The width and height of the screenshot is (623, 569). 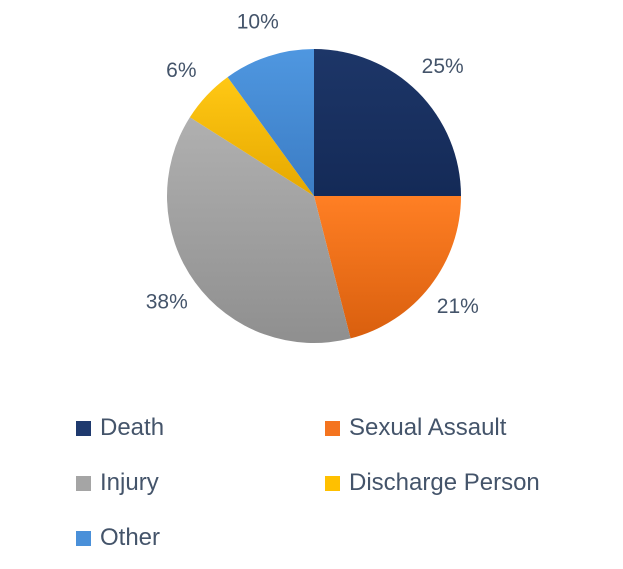 I want to click on legend-label-other: Other, so click(x=130, y=537).